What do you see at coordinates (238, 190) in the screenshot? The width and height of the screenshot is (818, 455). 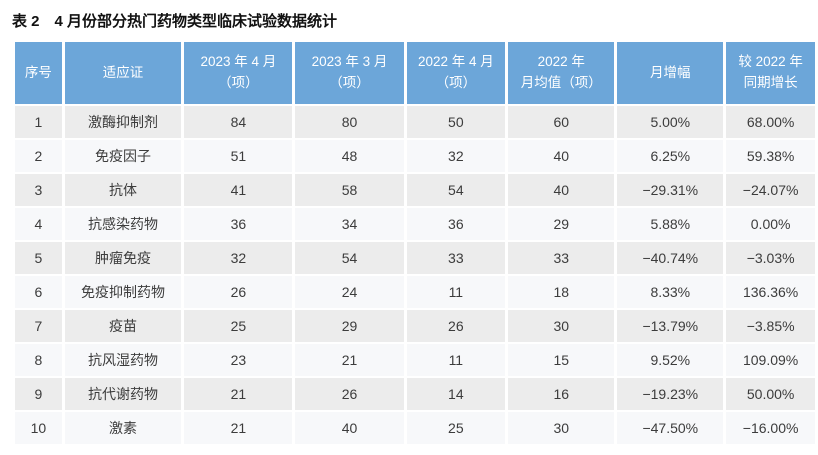 I see `cell-apr-2023: 41` at bounding box center [238, 190].